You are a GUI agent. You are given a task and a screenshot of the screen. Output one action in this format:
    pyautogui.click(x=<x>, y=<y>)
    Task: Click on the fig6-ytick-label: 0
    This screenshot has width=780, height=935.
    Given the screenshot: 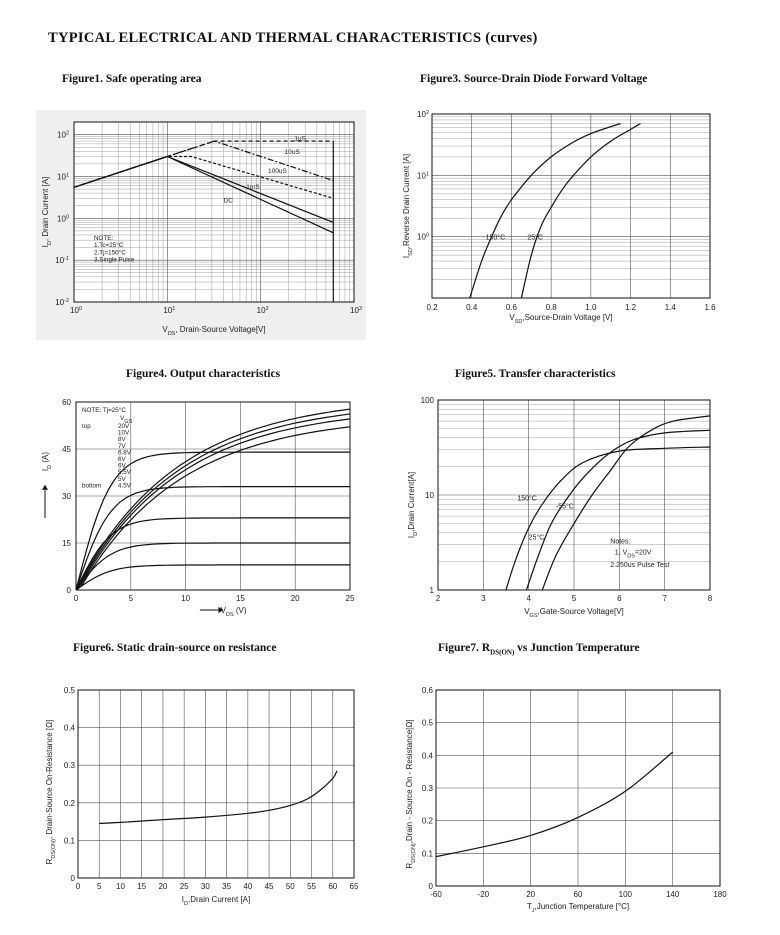 What is the action you would take?
    pyautogui.click(x=73, y=878)
    